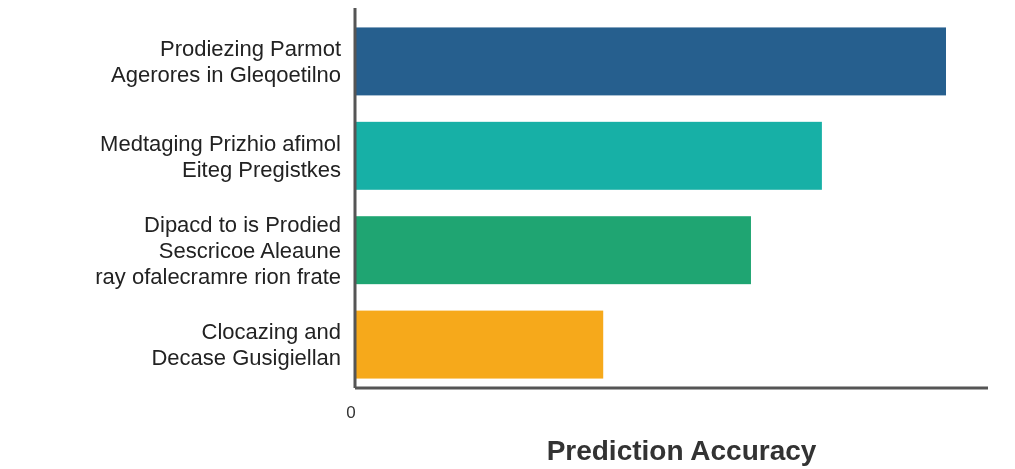 The image size is (1015, 469). What do you see at coordinates (351, 412) in the screenshot?
I see `text: 0` at bounding box center [351, 412].